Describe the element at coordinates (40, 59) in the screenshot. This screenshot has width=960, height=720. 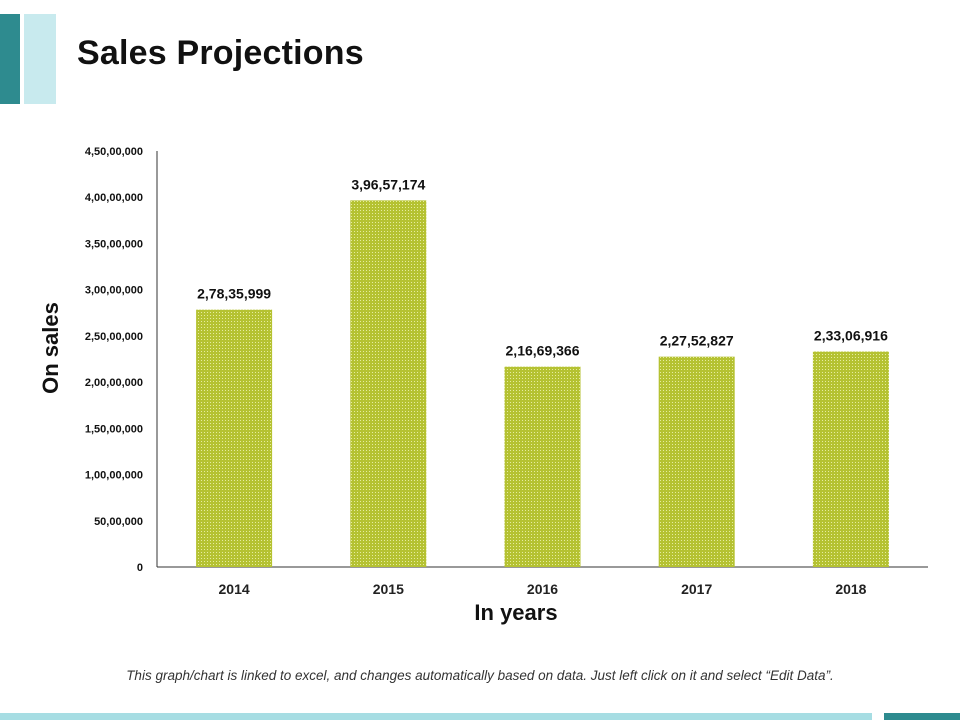
I see `title-accent-light` at that location.